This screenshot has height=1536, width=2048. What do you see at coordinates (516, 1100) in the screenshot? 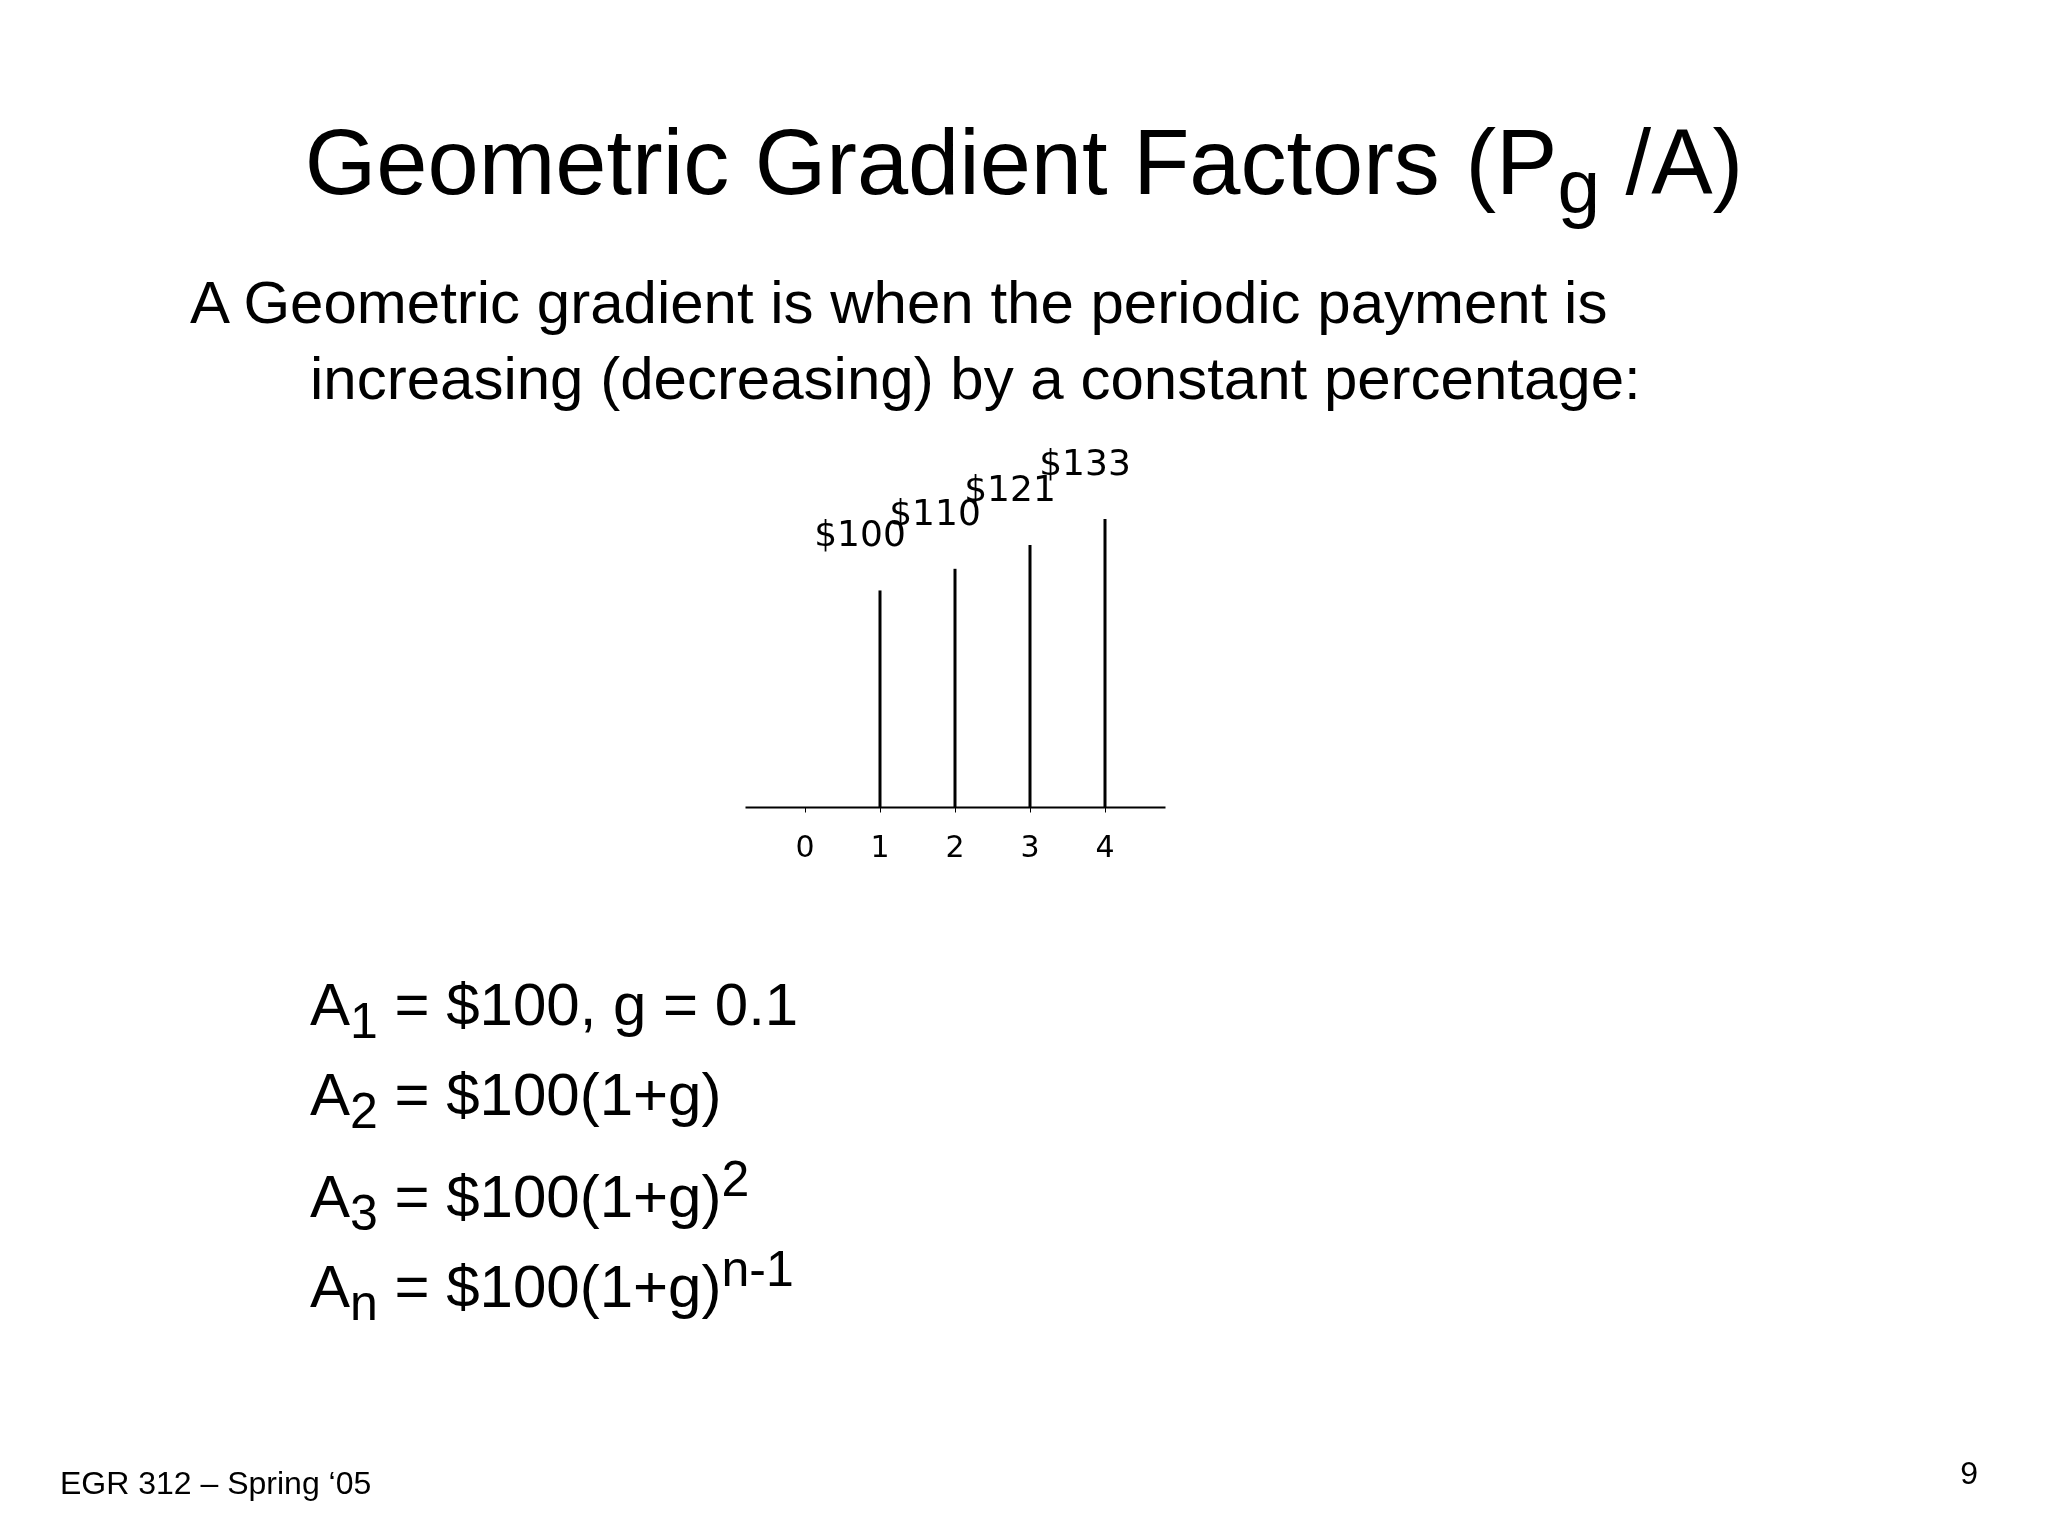
I see `text: A$_{2}$ = $100(1+g)` at bounding box center [516, 1100].